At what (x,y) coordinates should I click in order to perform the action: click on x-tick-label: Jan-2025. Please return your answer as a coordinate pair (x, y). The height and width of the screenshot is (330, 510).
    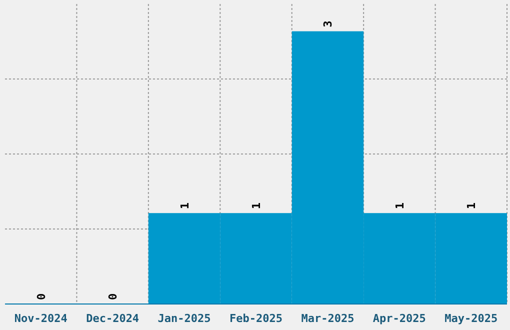
    Looking at the image, I should click on (184, 319).